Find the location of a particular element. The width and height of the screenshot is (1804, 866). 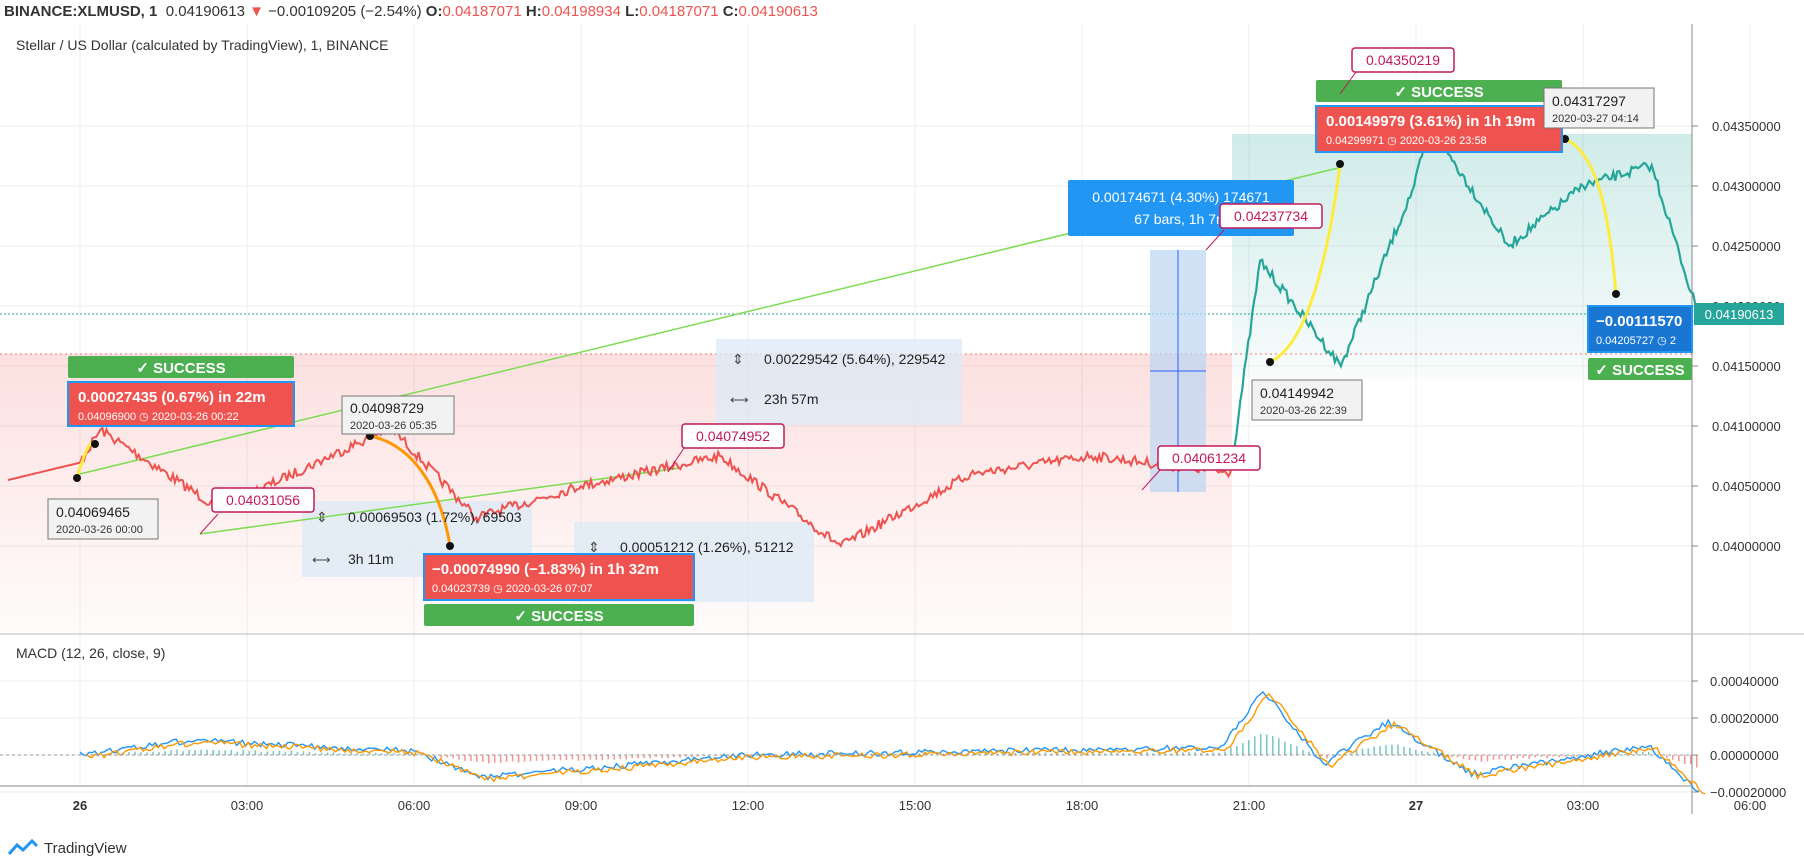

macd-series is located at coordinates (853, 742).